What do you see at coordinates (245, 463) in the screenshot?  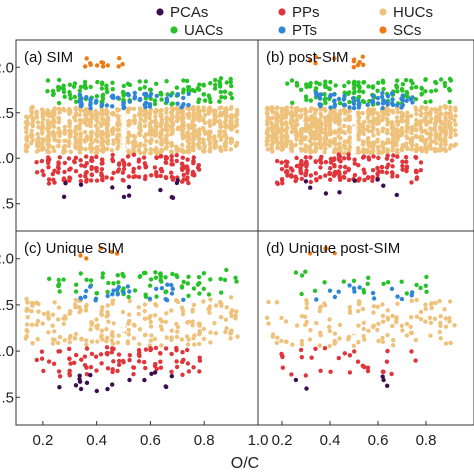 I see `x-axis-title: O/C` at bounding box center [245, 463].